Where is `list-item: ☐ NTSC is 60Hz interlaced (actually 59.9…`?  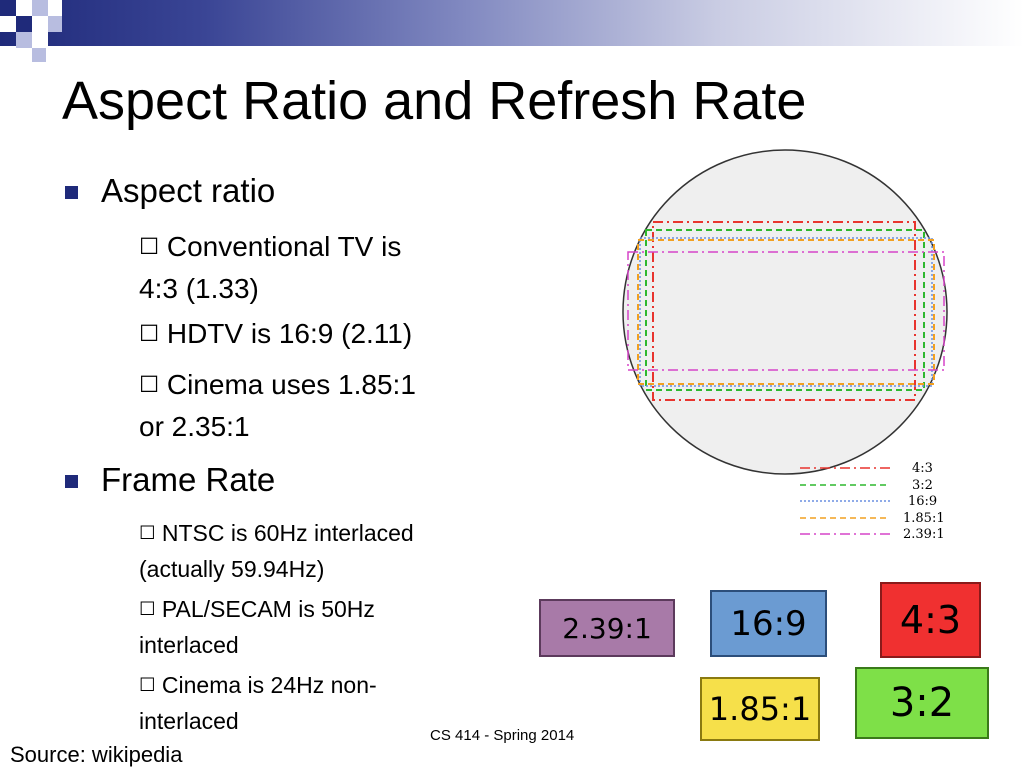 list-item: ☐ NTSC is 60Hz interlaced (actually 59.9… is located at coordinates (276, 551).